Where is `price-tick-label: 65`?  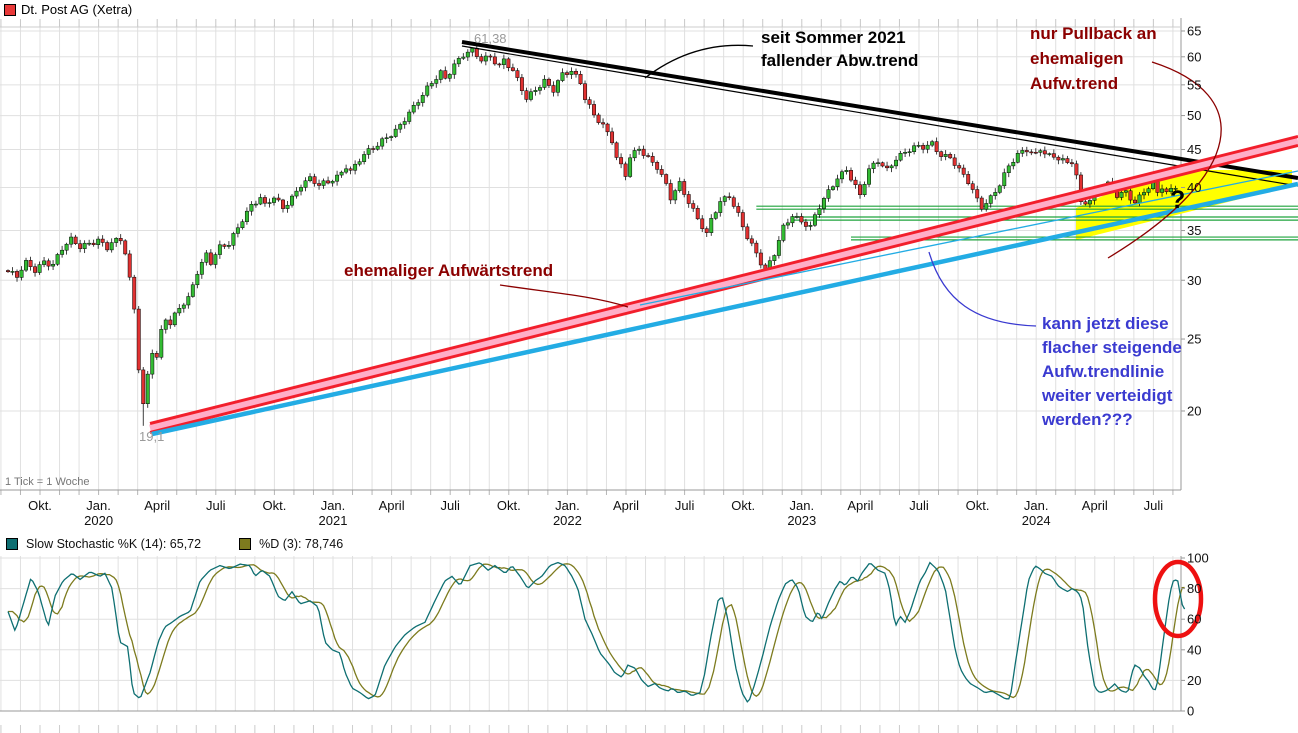 price-tick-label: 65 is located at coordinates (1194, 30).